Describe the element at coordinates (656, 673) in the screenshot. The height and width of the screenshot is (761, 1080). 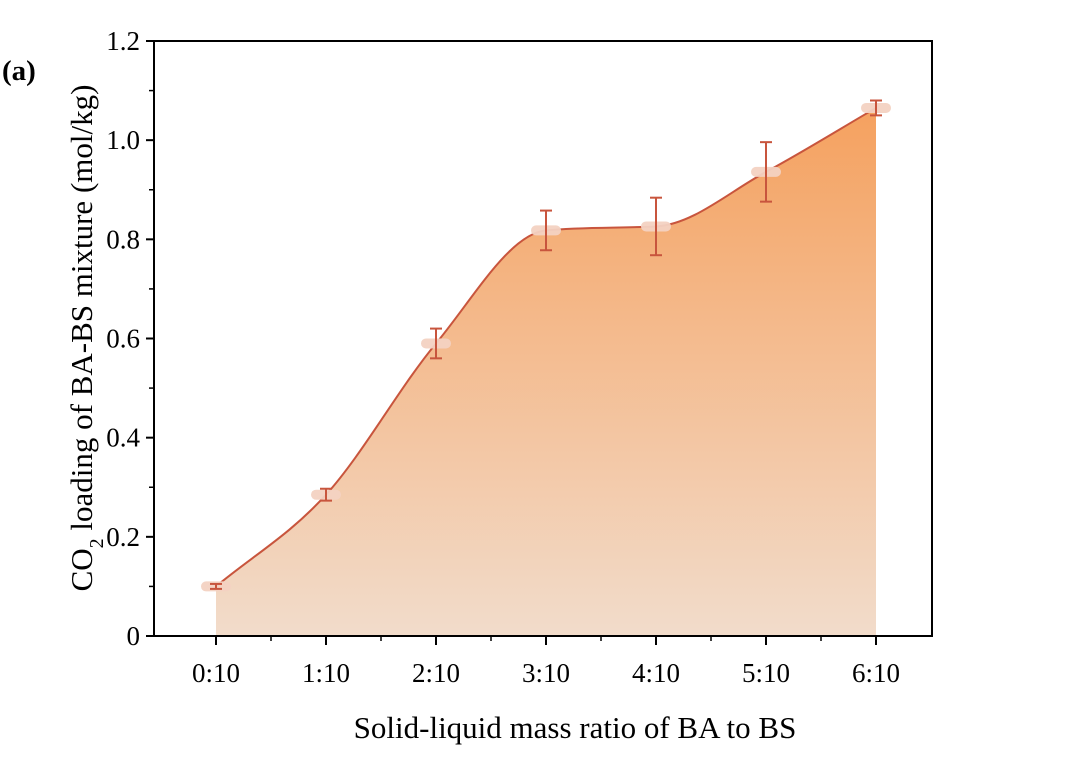
I see `x-tick-label: 4:10` at that location.